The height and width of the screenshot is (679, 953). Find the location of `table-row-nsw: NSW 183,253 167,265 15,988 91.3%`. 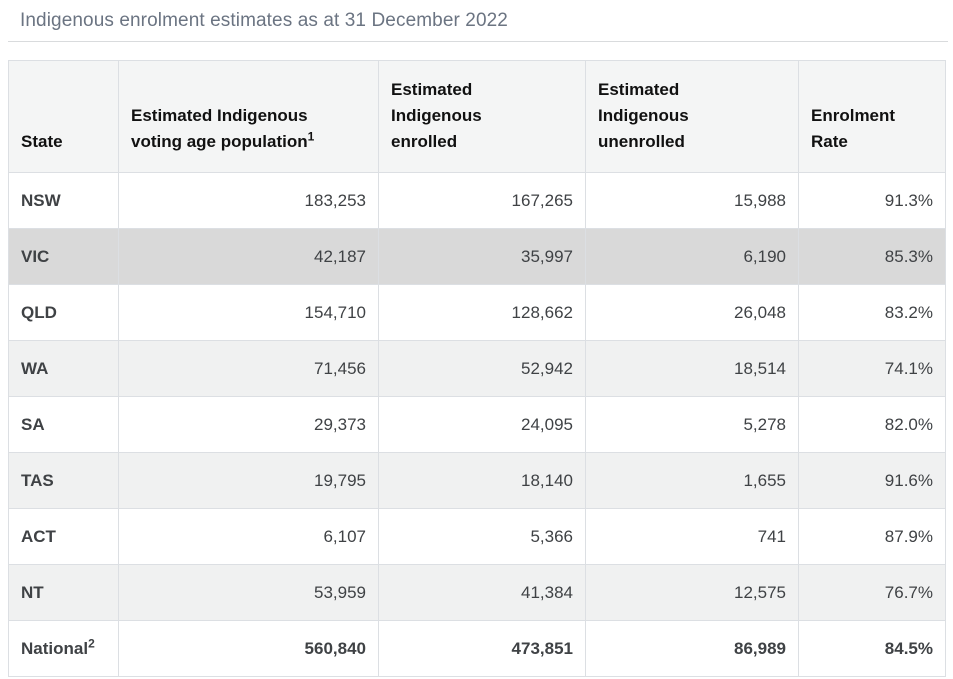

table-row-nsw: NSW 183,253 167,265 15,988 91.3% is located at coordinates (477, 200).